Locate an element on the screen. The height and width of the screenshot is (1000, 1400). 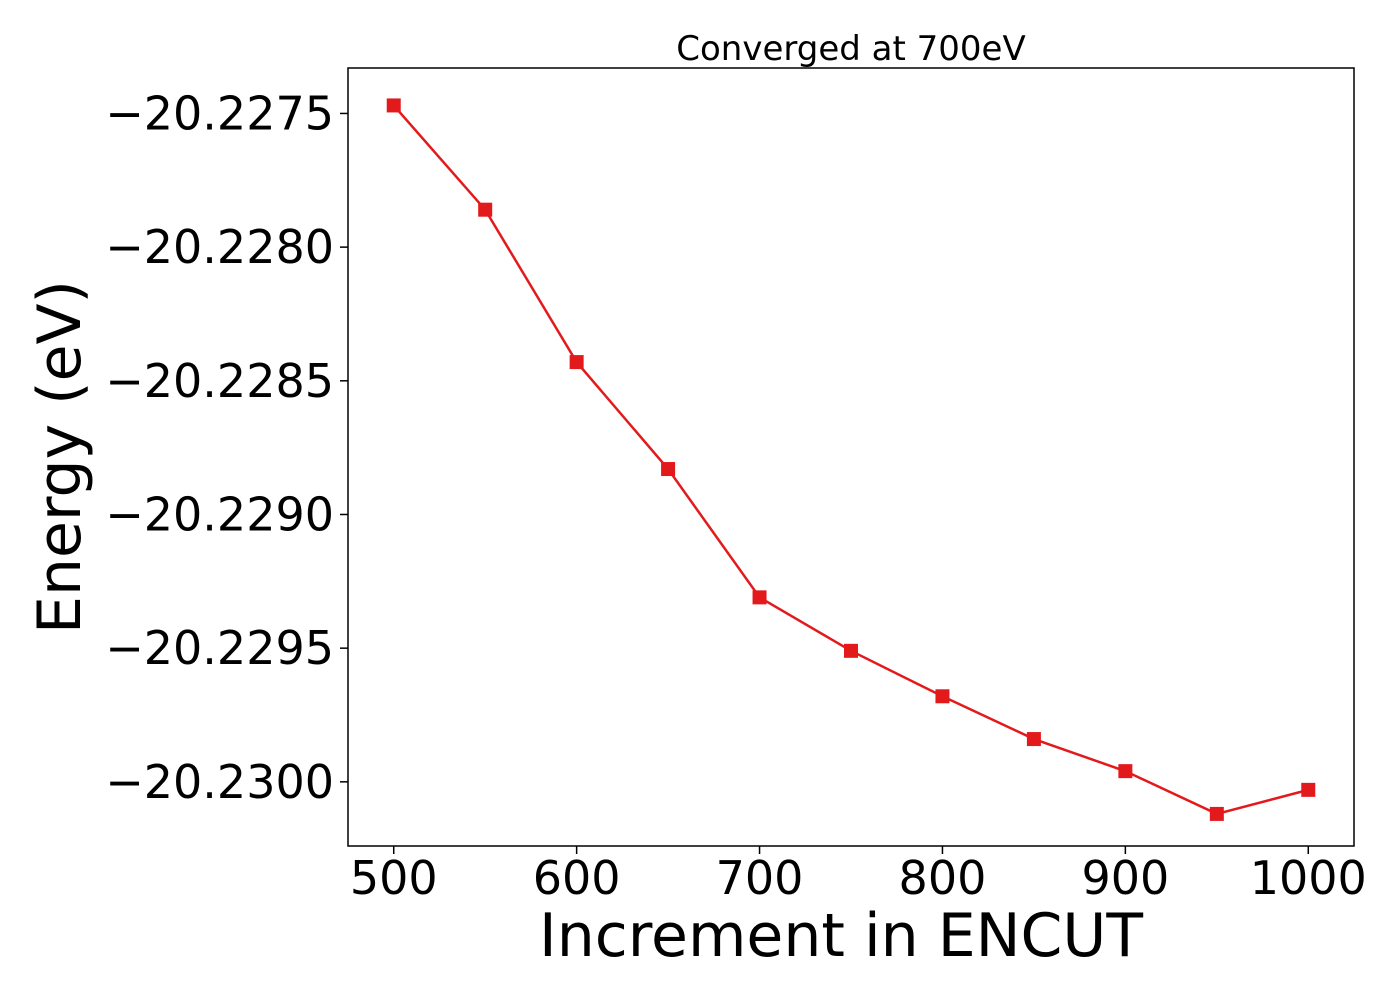
y-tick-label: −20.2300 is located at coordinates (219, 782).